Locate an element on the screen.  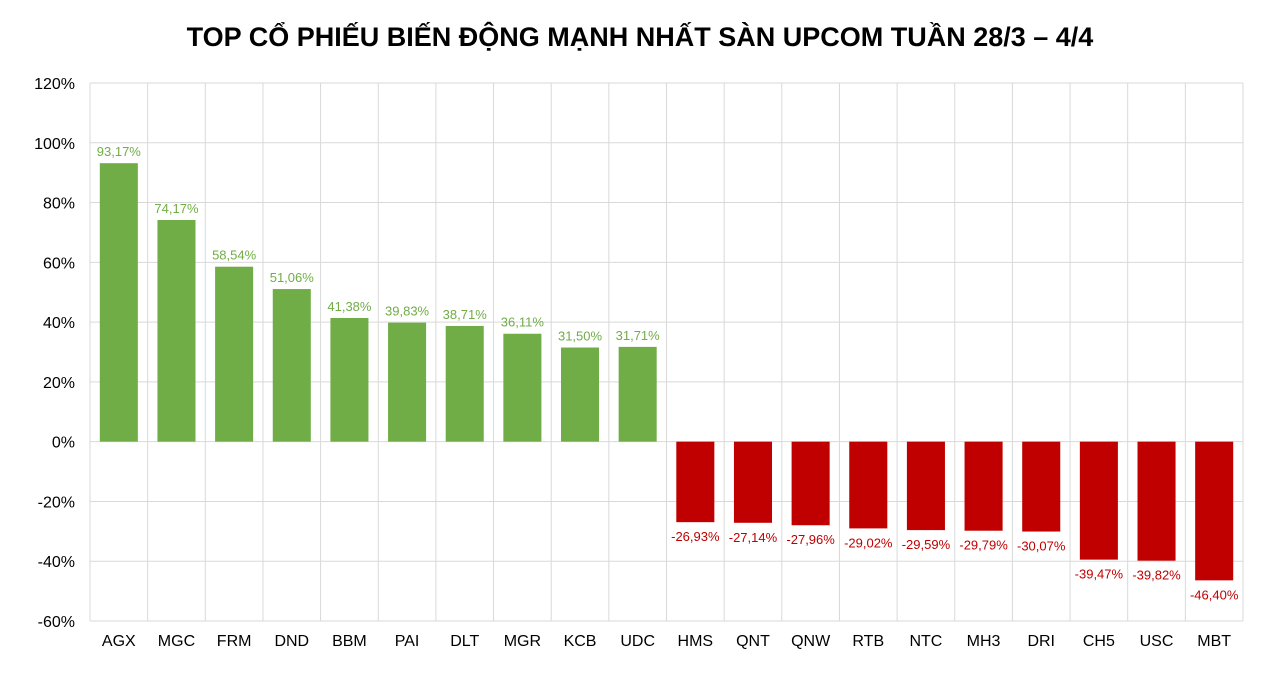
bar-frm is located at coordinates (234, 354).